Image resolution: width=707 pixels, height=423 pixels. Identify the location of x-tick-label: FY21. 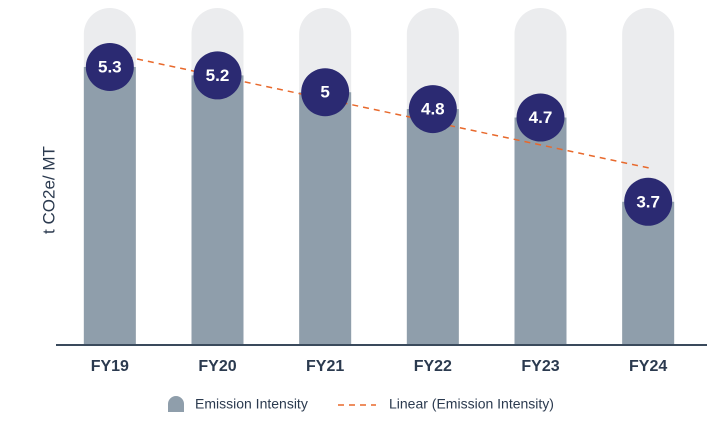
(325, 366).